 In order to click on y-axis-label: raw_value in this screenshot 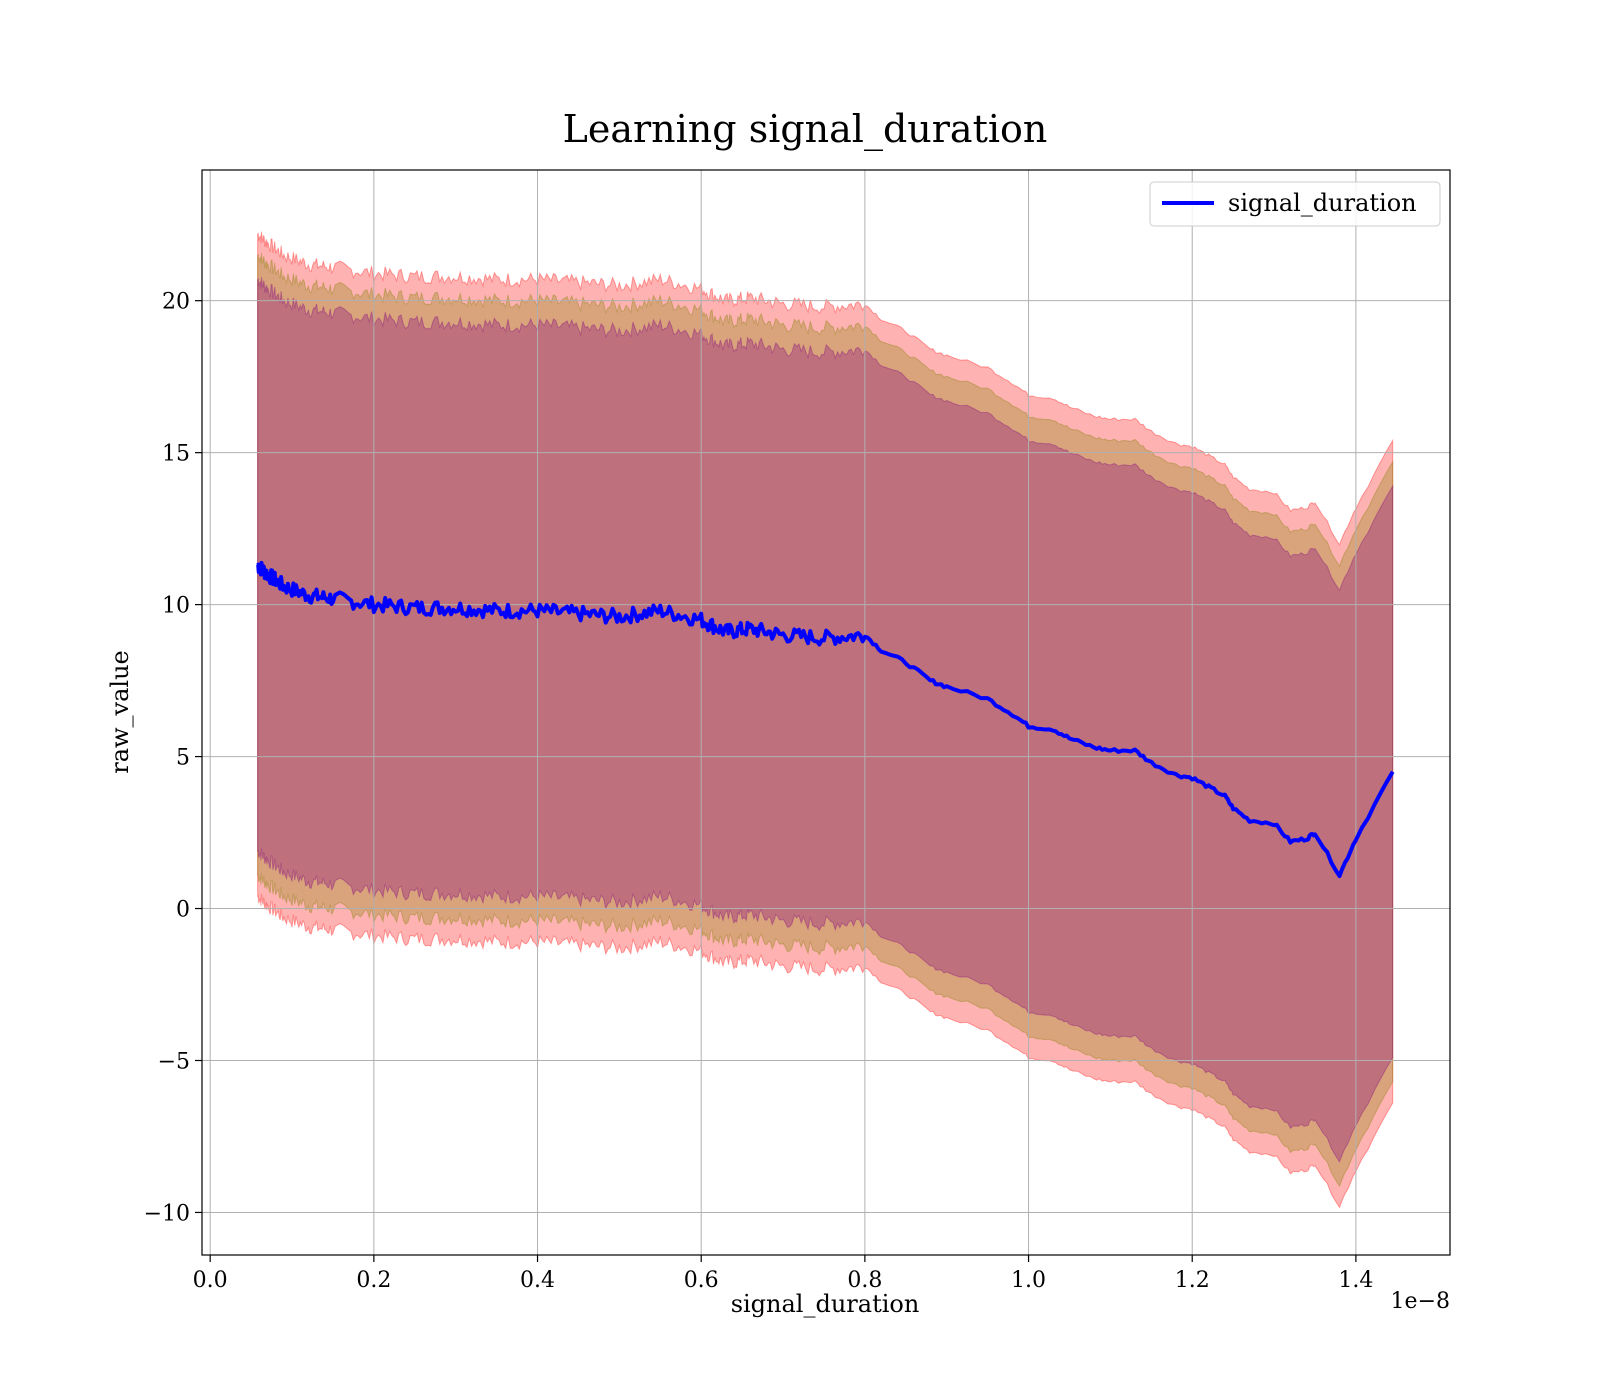, I will do `click(120, 712)`.